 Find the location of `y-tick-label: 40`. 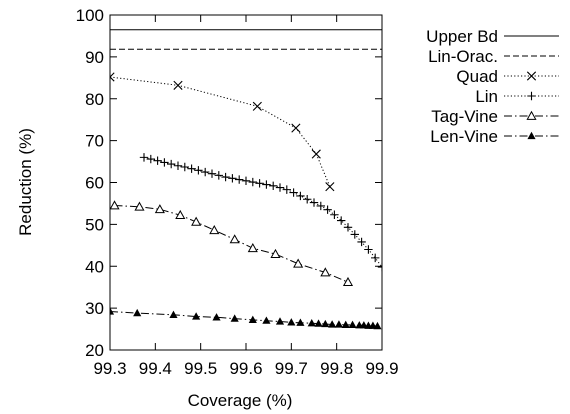

y-tick-label: 40 is located at coordinates (94, 266).